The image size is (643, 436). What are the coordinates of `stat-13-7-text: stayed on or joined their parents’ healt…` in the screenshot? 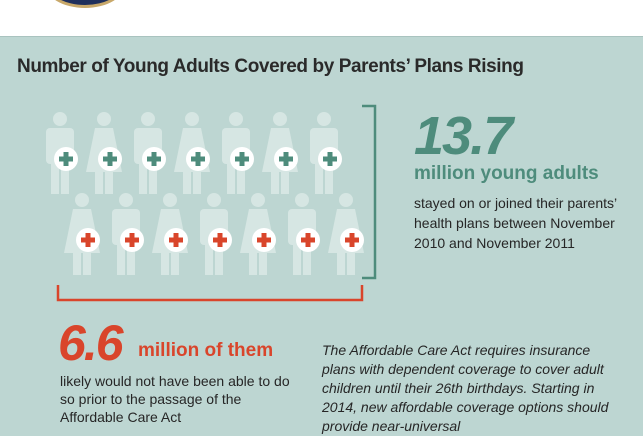 It's located at (515, 223).